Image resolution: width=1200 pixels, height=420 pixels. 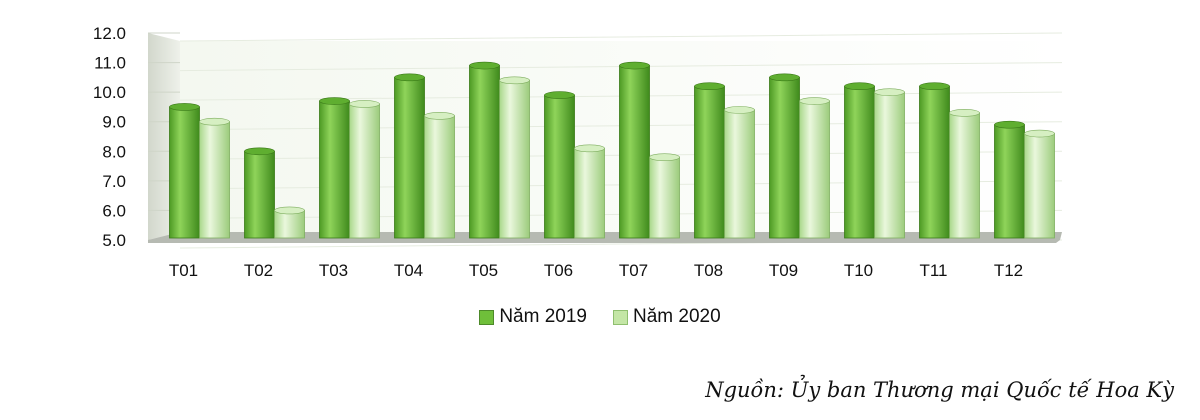 I want to click on x-tick-label: T01, so click(x=183, y=270).